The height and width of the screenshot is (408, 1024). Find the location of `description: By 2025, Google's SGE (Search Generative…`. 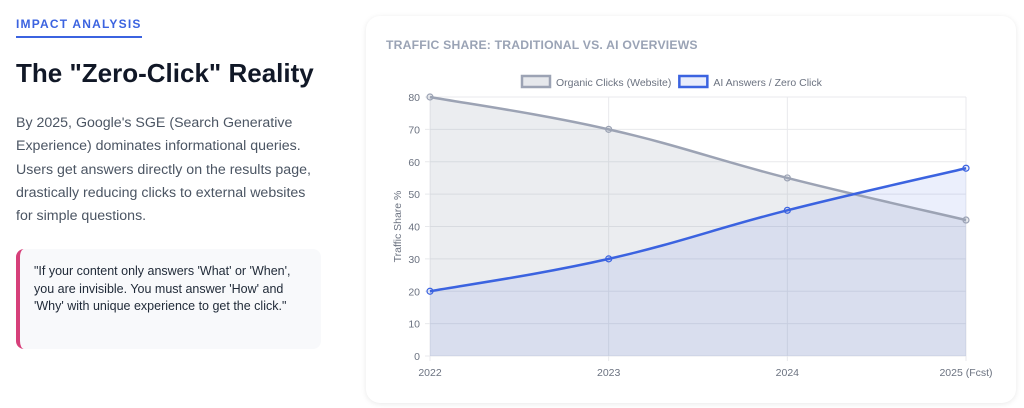

description: By 2025, Google's SGE (Search Generative… is located at coordinates (163, 170).